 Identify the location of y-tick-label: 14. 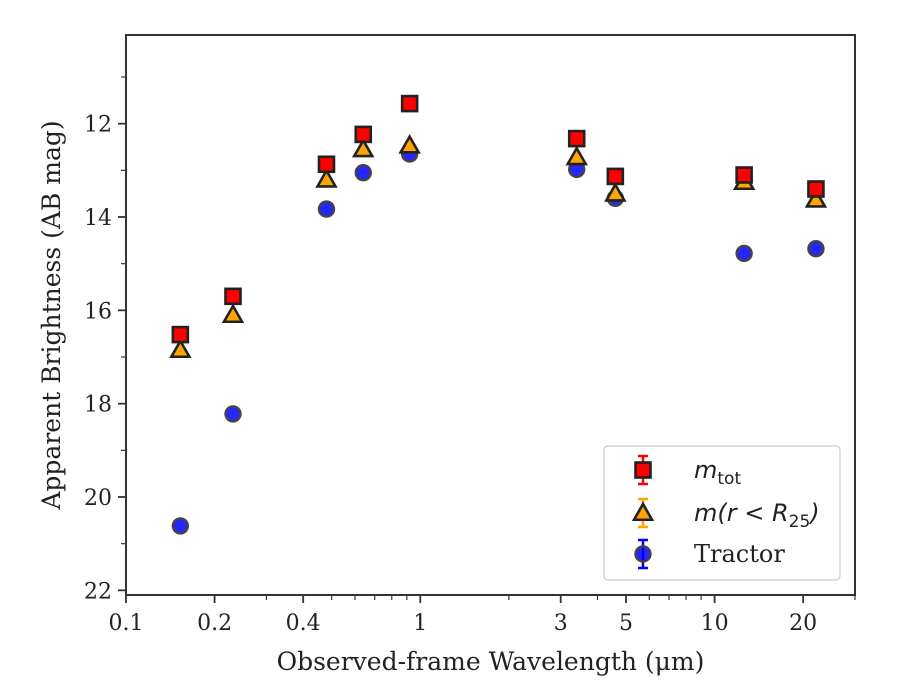
(98, 218).